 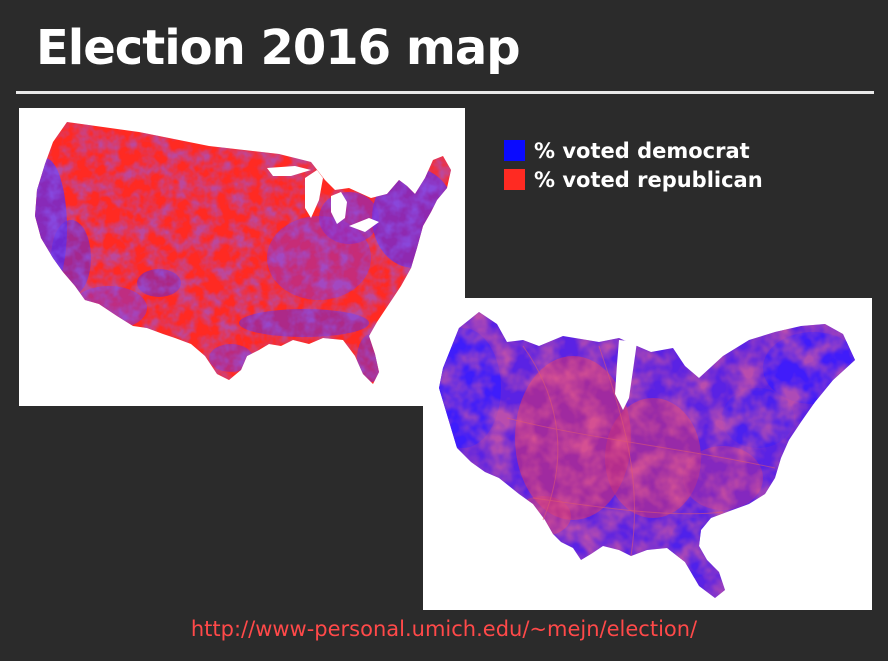 I want to click on legend-item-republican: % voted republican, so click(x=633, y=179).